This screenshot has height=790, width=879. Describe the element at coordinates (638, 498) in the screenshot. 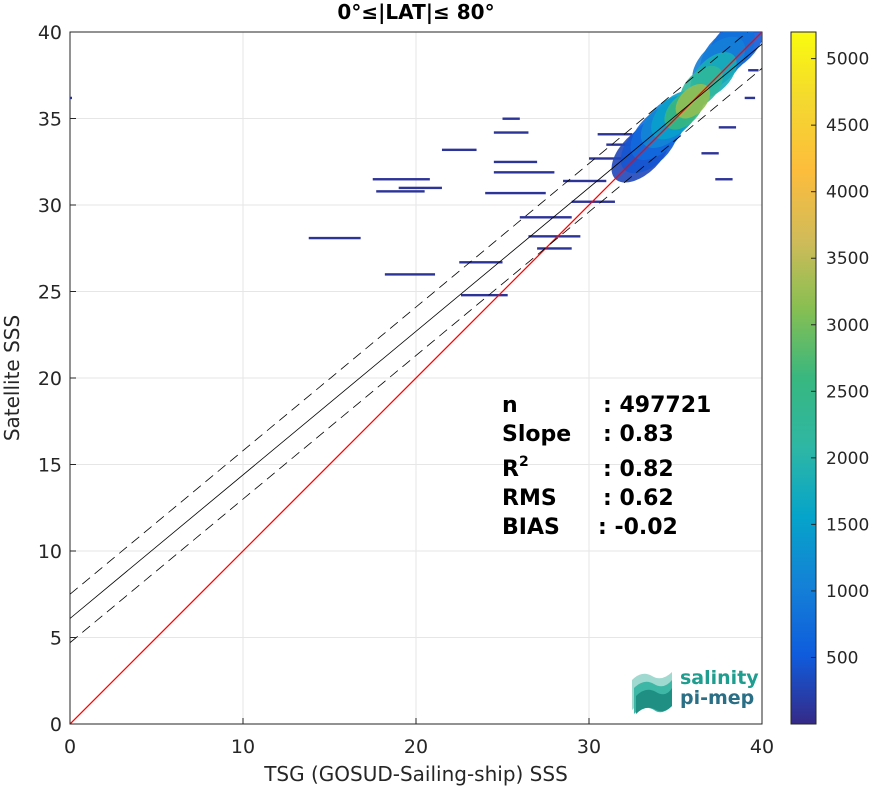

I see `stat-value: : 0.62` at that location.